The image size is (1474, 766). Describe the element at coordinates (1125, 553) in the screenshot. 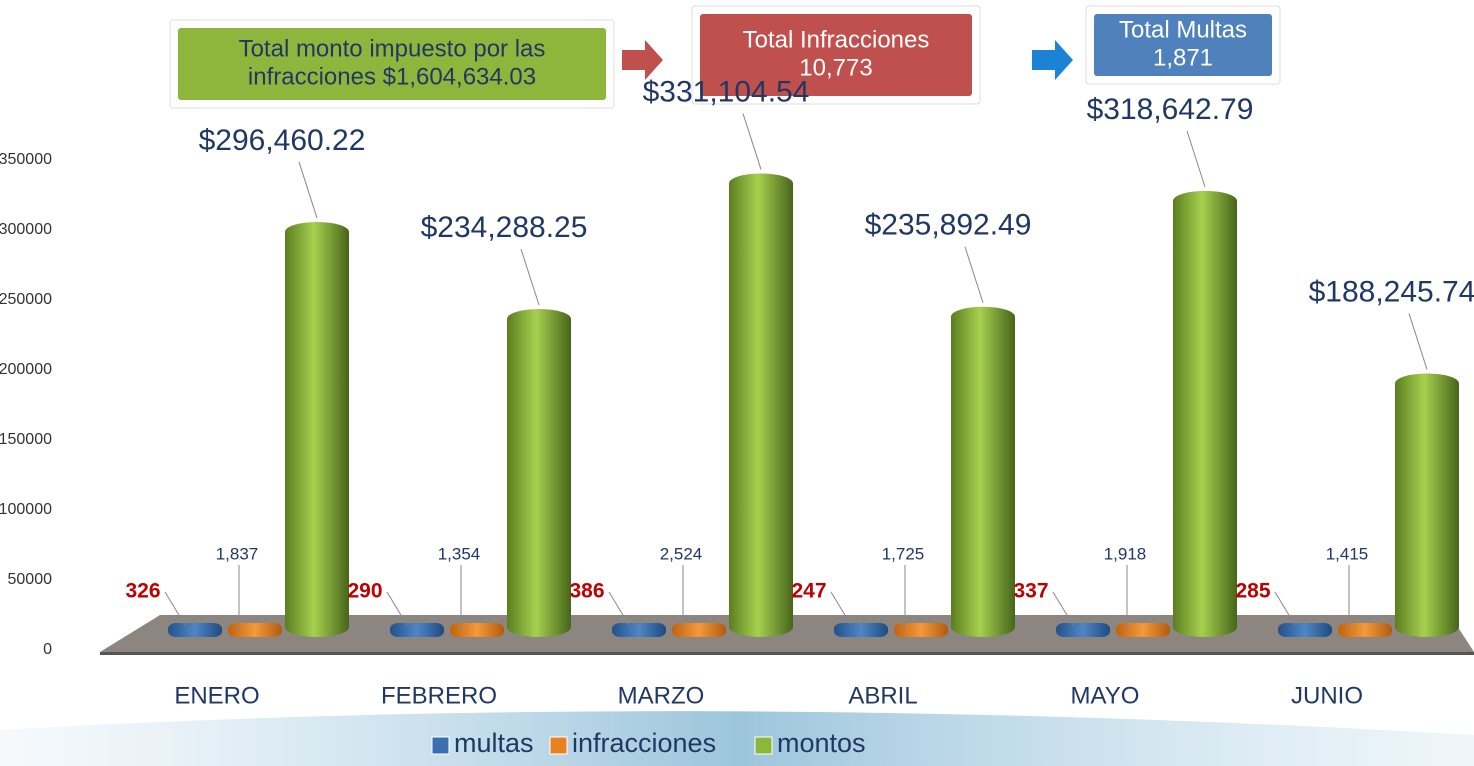

I see `value-label: 1,918` at that location.